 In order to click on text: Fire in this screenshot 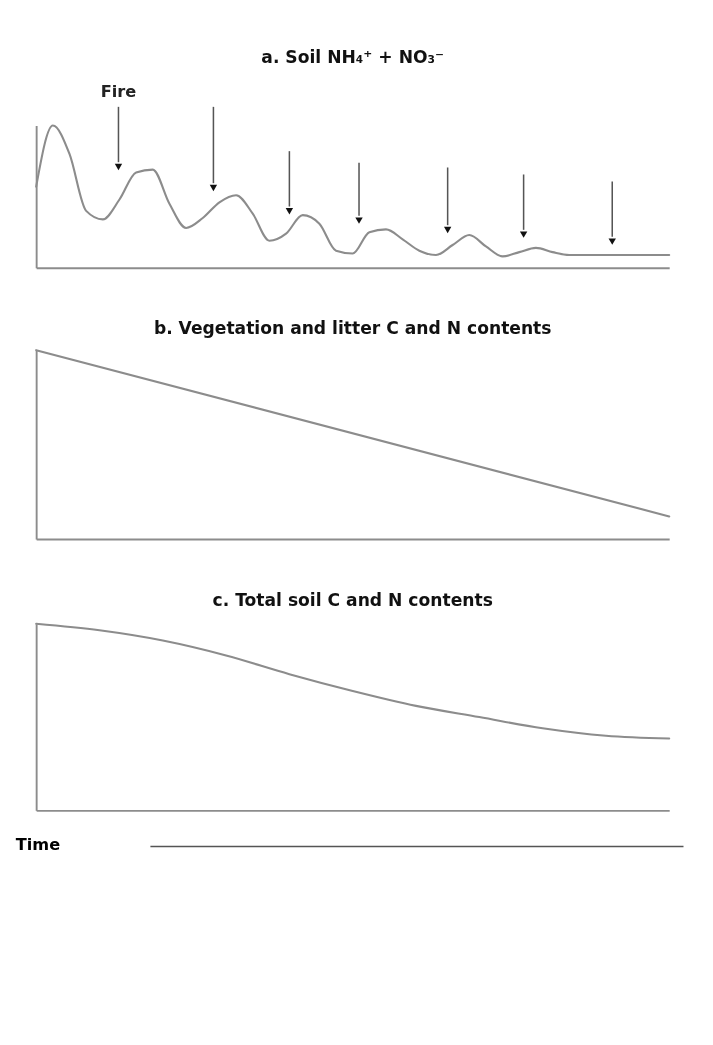, I will do `click(118, 92)`.